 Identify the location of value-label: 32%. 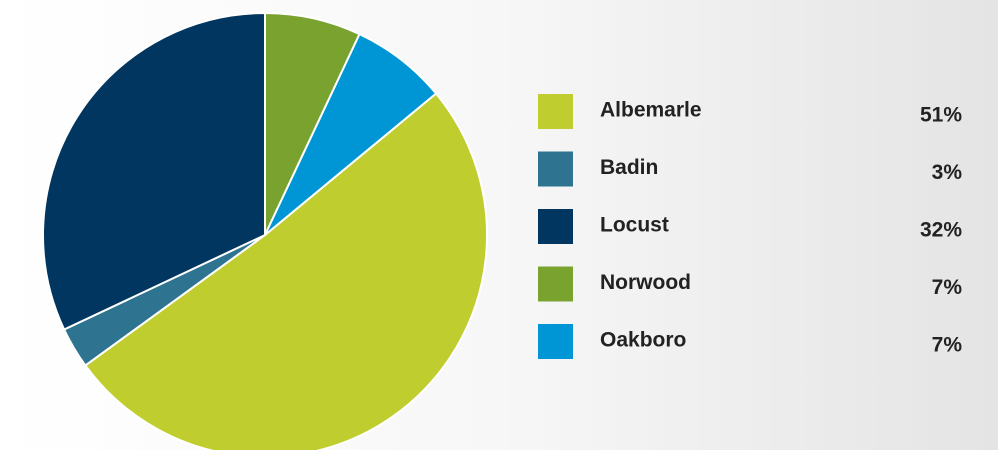
(941, 230).